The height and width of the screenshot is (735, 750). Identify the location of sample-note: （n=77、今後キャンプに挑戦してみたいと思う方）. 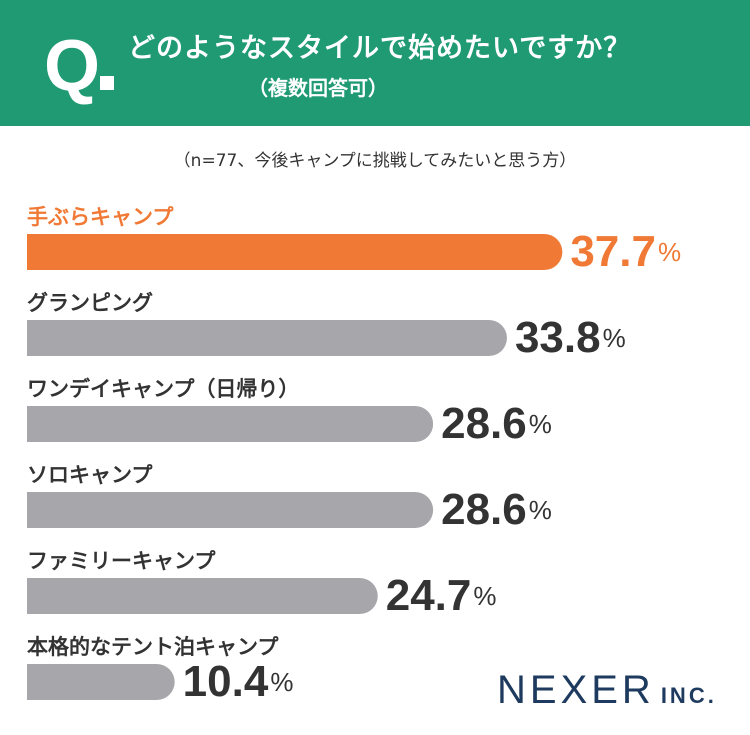
(375, 161).